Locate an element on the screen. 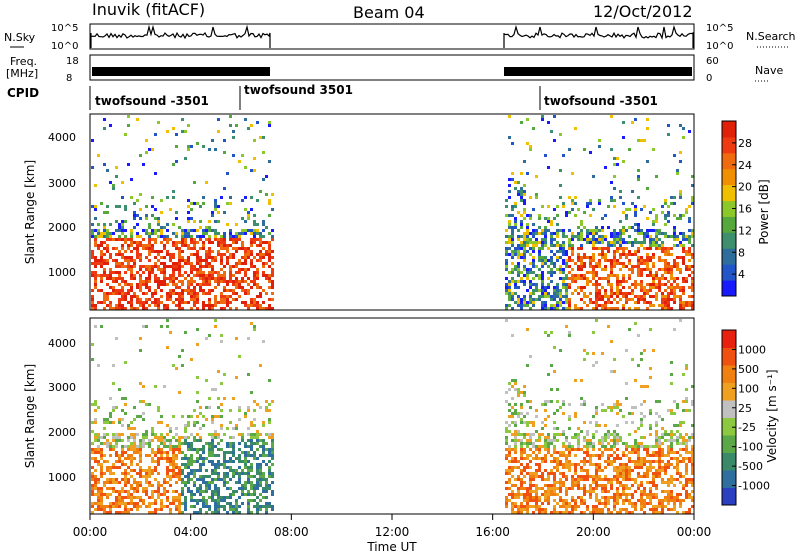  cpid-segment-2: twofsound 3501 is located at coordinates (298, 90).